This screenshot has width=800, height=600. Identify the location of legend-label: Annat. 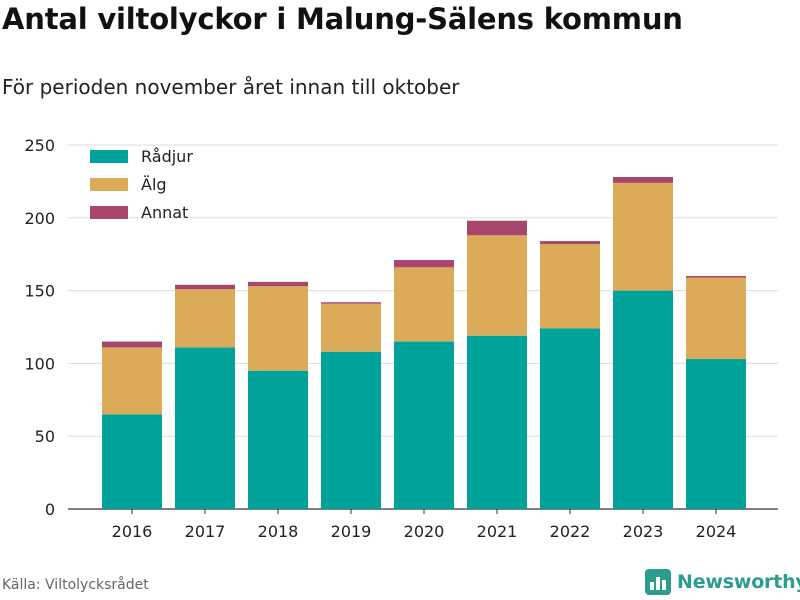
(164, 212).